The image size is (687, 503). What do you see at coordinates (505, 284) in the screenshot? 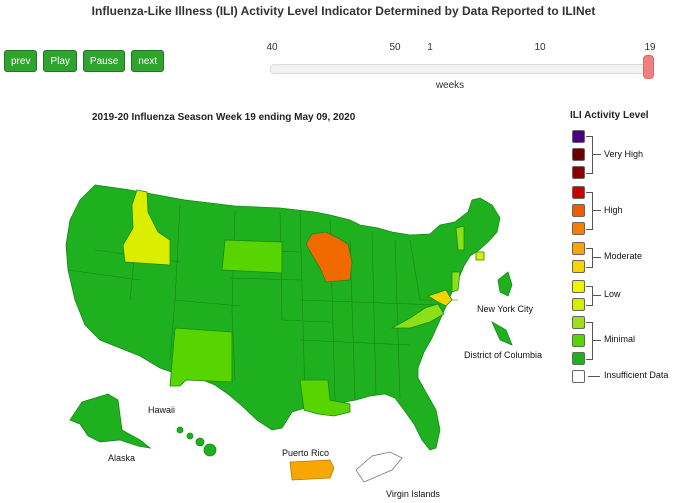
I see `nyc-inset` at bounding box center [505, 284].